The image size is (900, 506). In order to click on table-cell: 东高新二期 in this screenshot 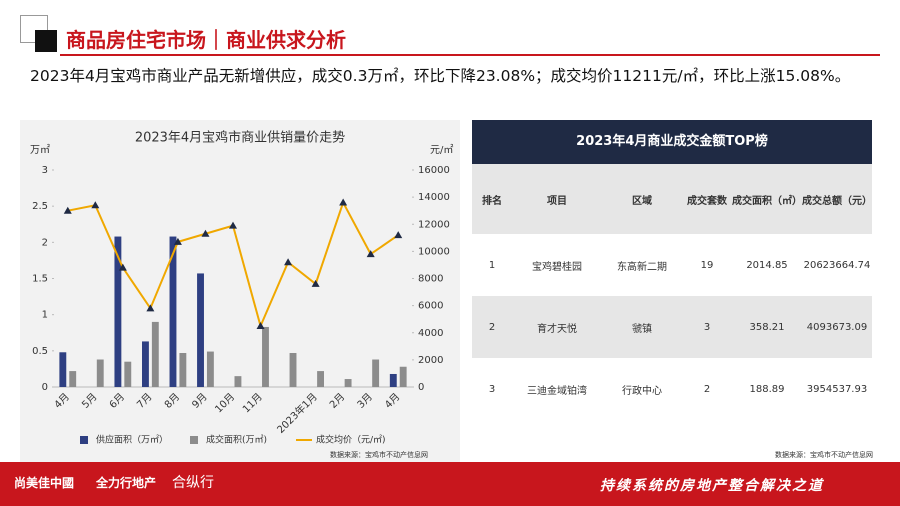, I will do `click(642, 267)`.